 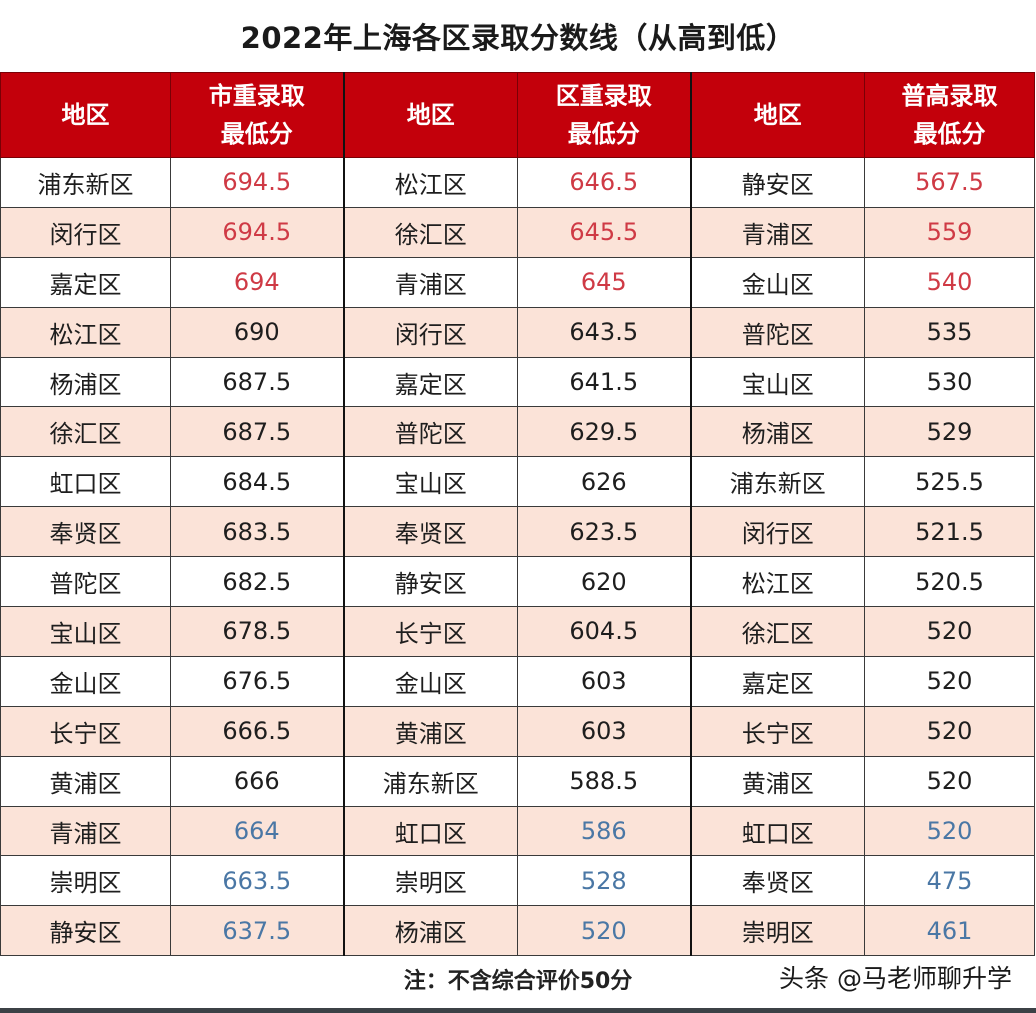 I want to click on district-key-score-cell: 626, so click(x=604, y=482).